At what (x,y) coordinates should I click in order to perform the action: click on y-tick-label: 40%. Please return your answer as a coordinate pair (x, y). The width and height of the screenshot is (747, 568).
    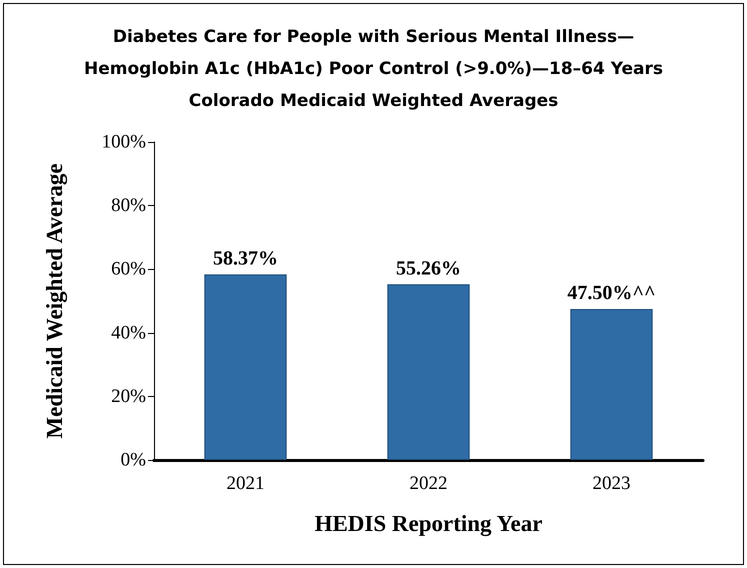
    Looking at the image, I should click on (128, 333).